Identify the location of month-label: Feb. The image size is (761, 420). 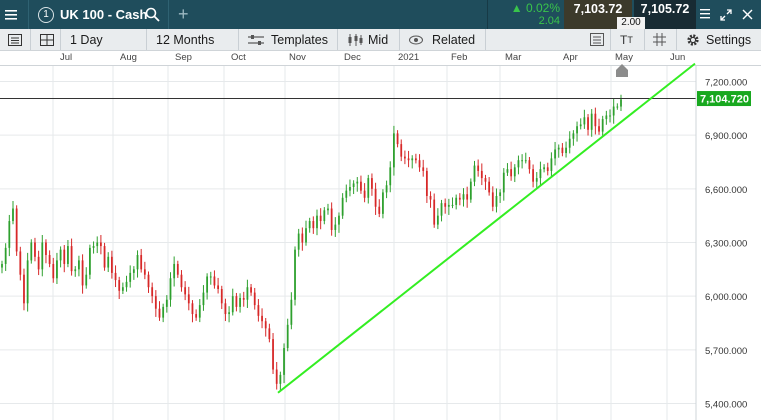
(459, 57).